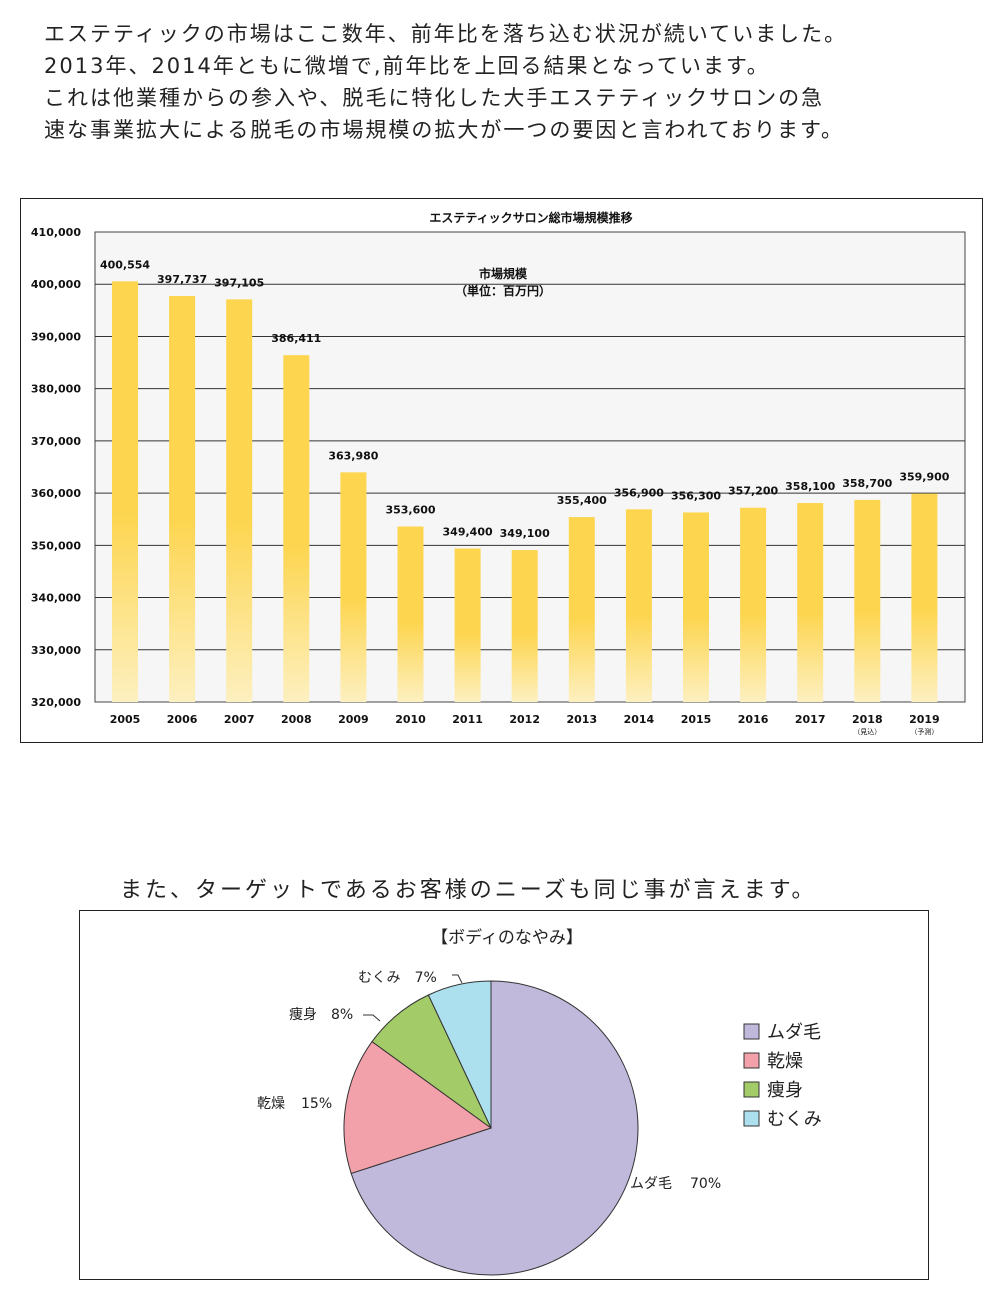 The width and height of the screenshot is (1000, 1300). I want to click on x-tick-label: 2017, so click(810, 719).